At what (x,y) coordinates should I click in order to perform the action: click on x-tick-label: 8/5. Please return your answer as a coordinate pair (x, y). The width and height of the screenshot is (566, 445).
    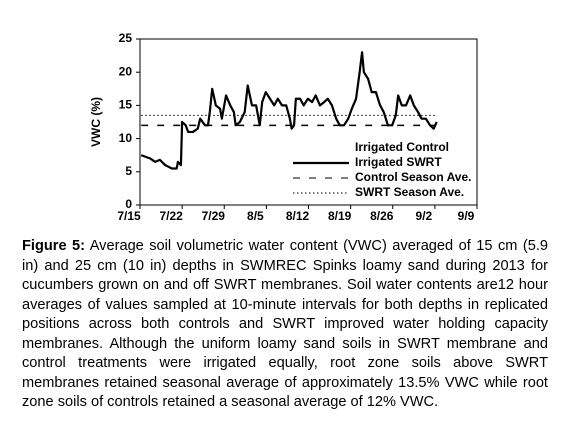
    Looking at the image, I should click on (255, 216).